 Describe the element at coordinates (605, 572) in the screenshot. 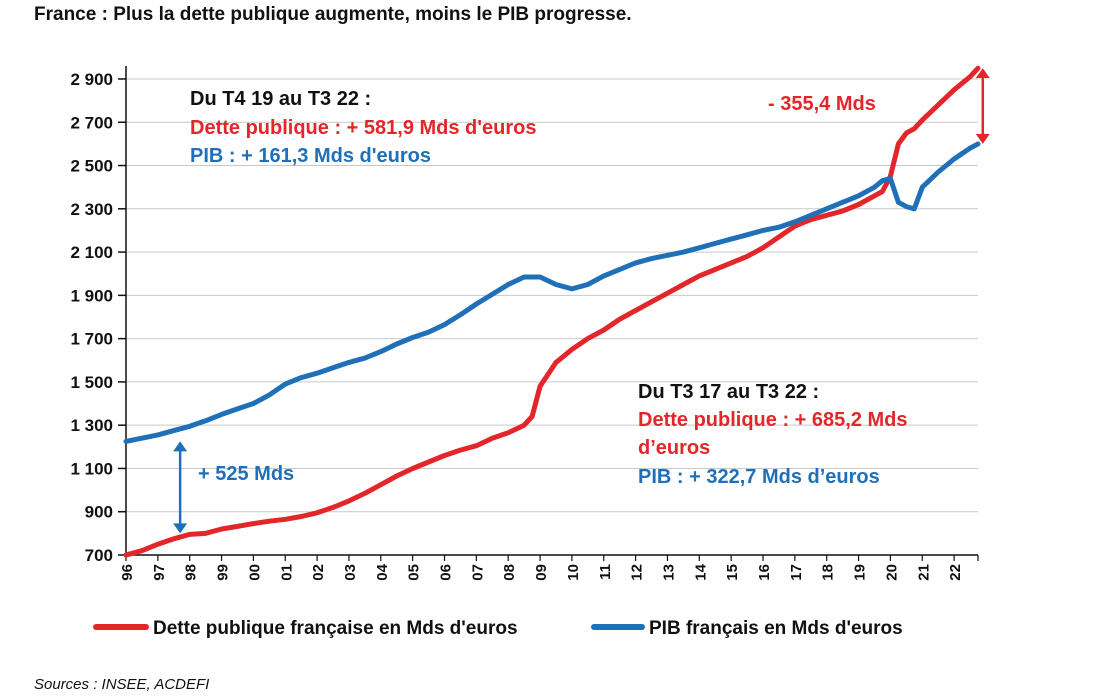

I see `x-tick-label: 11` at that location.